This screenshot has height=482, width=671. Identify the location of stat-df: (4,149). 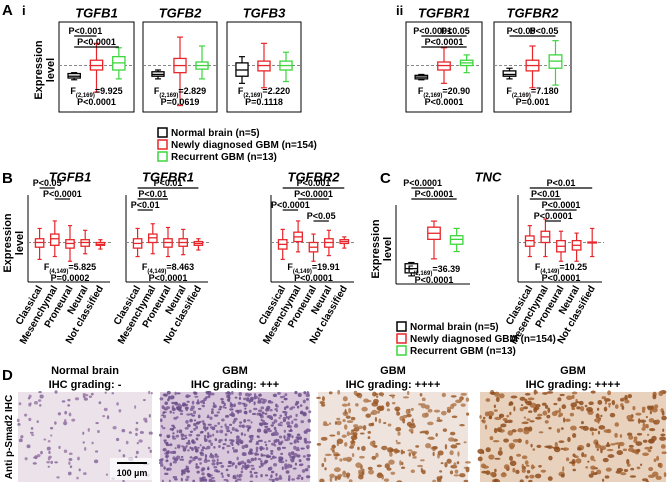
(156, 272).